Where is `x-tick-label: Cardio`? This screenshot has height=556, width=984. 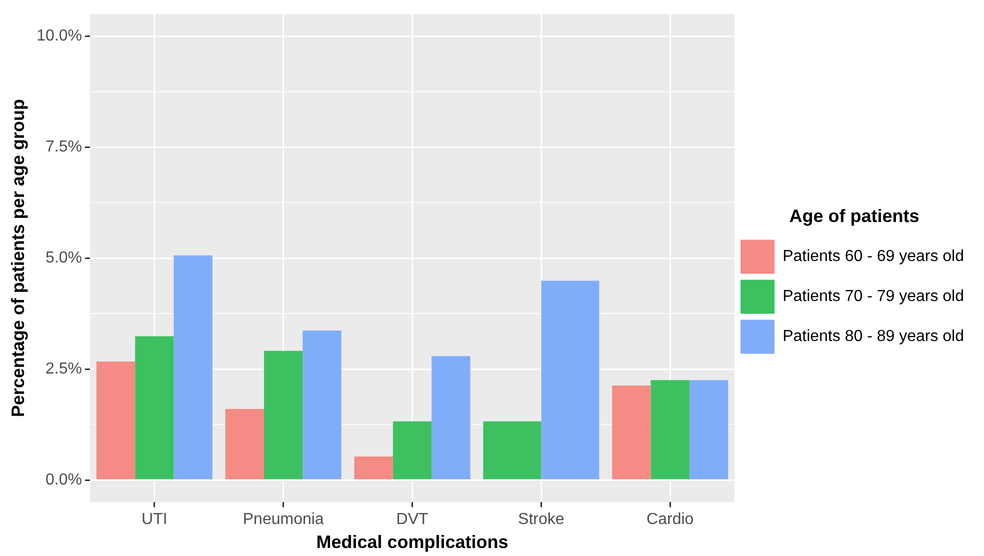
x-tick-label: Cardio is located at coordinates (670, 519).